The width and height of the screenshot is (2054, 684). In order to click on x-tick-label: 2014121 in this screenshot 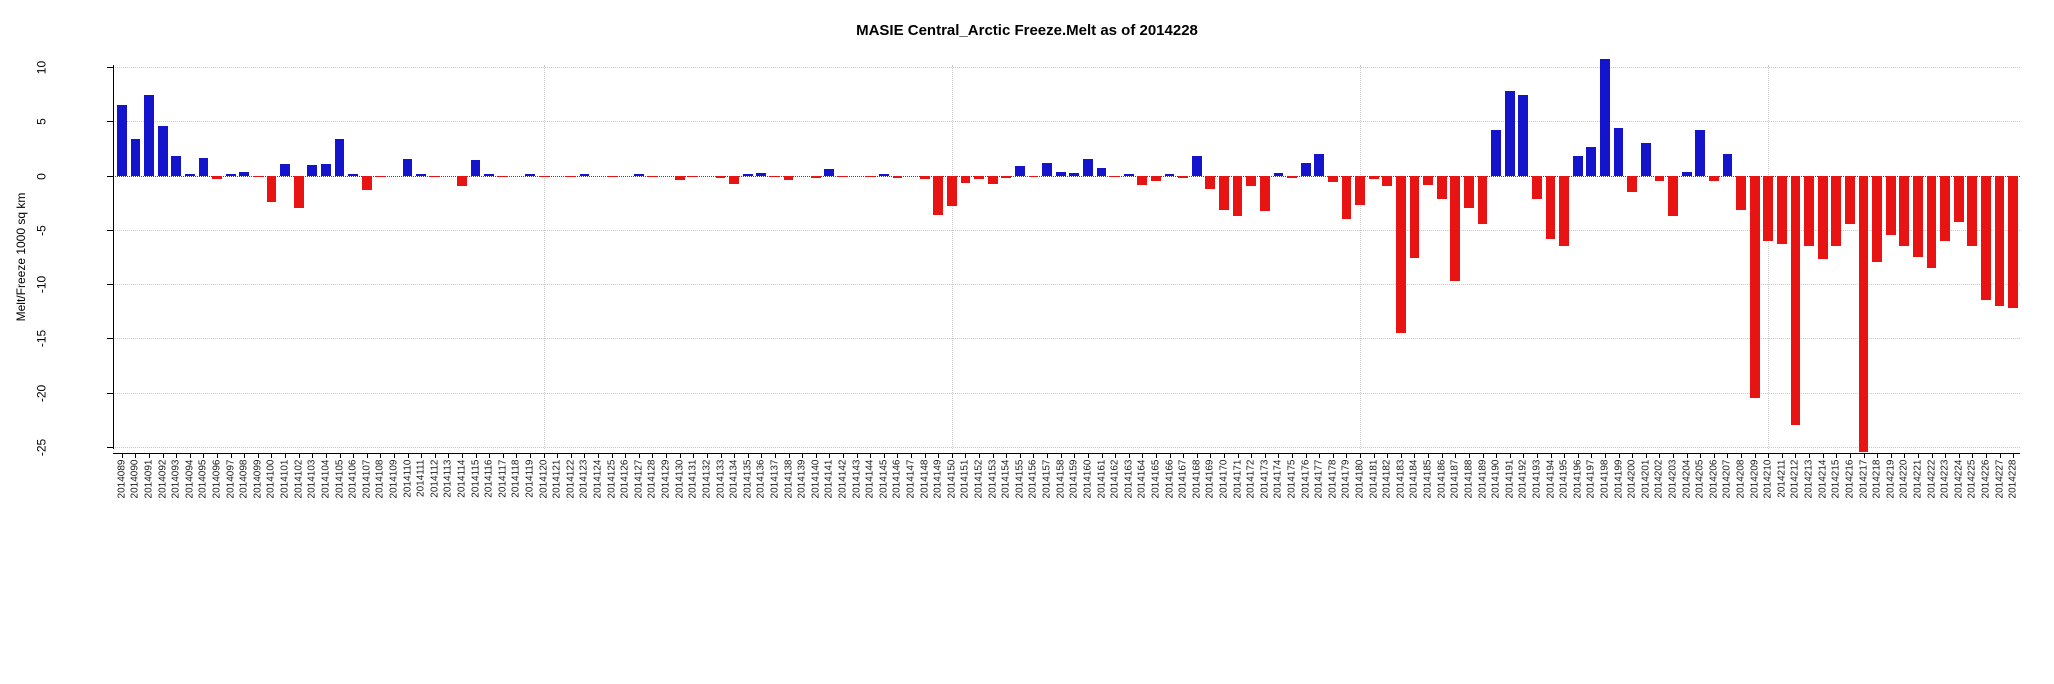, I will do `click(557, 479)`.